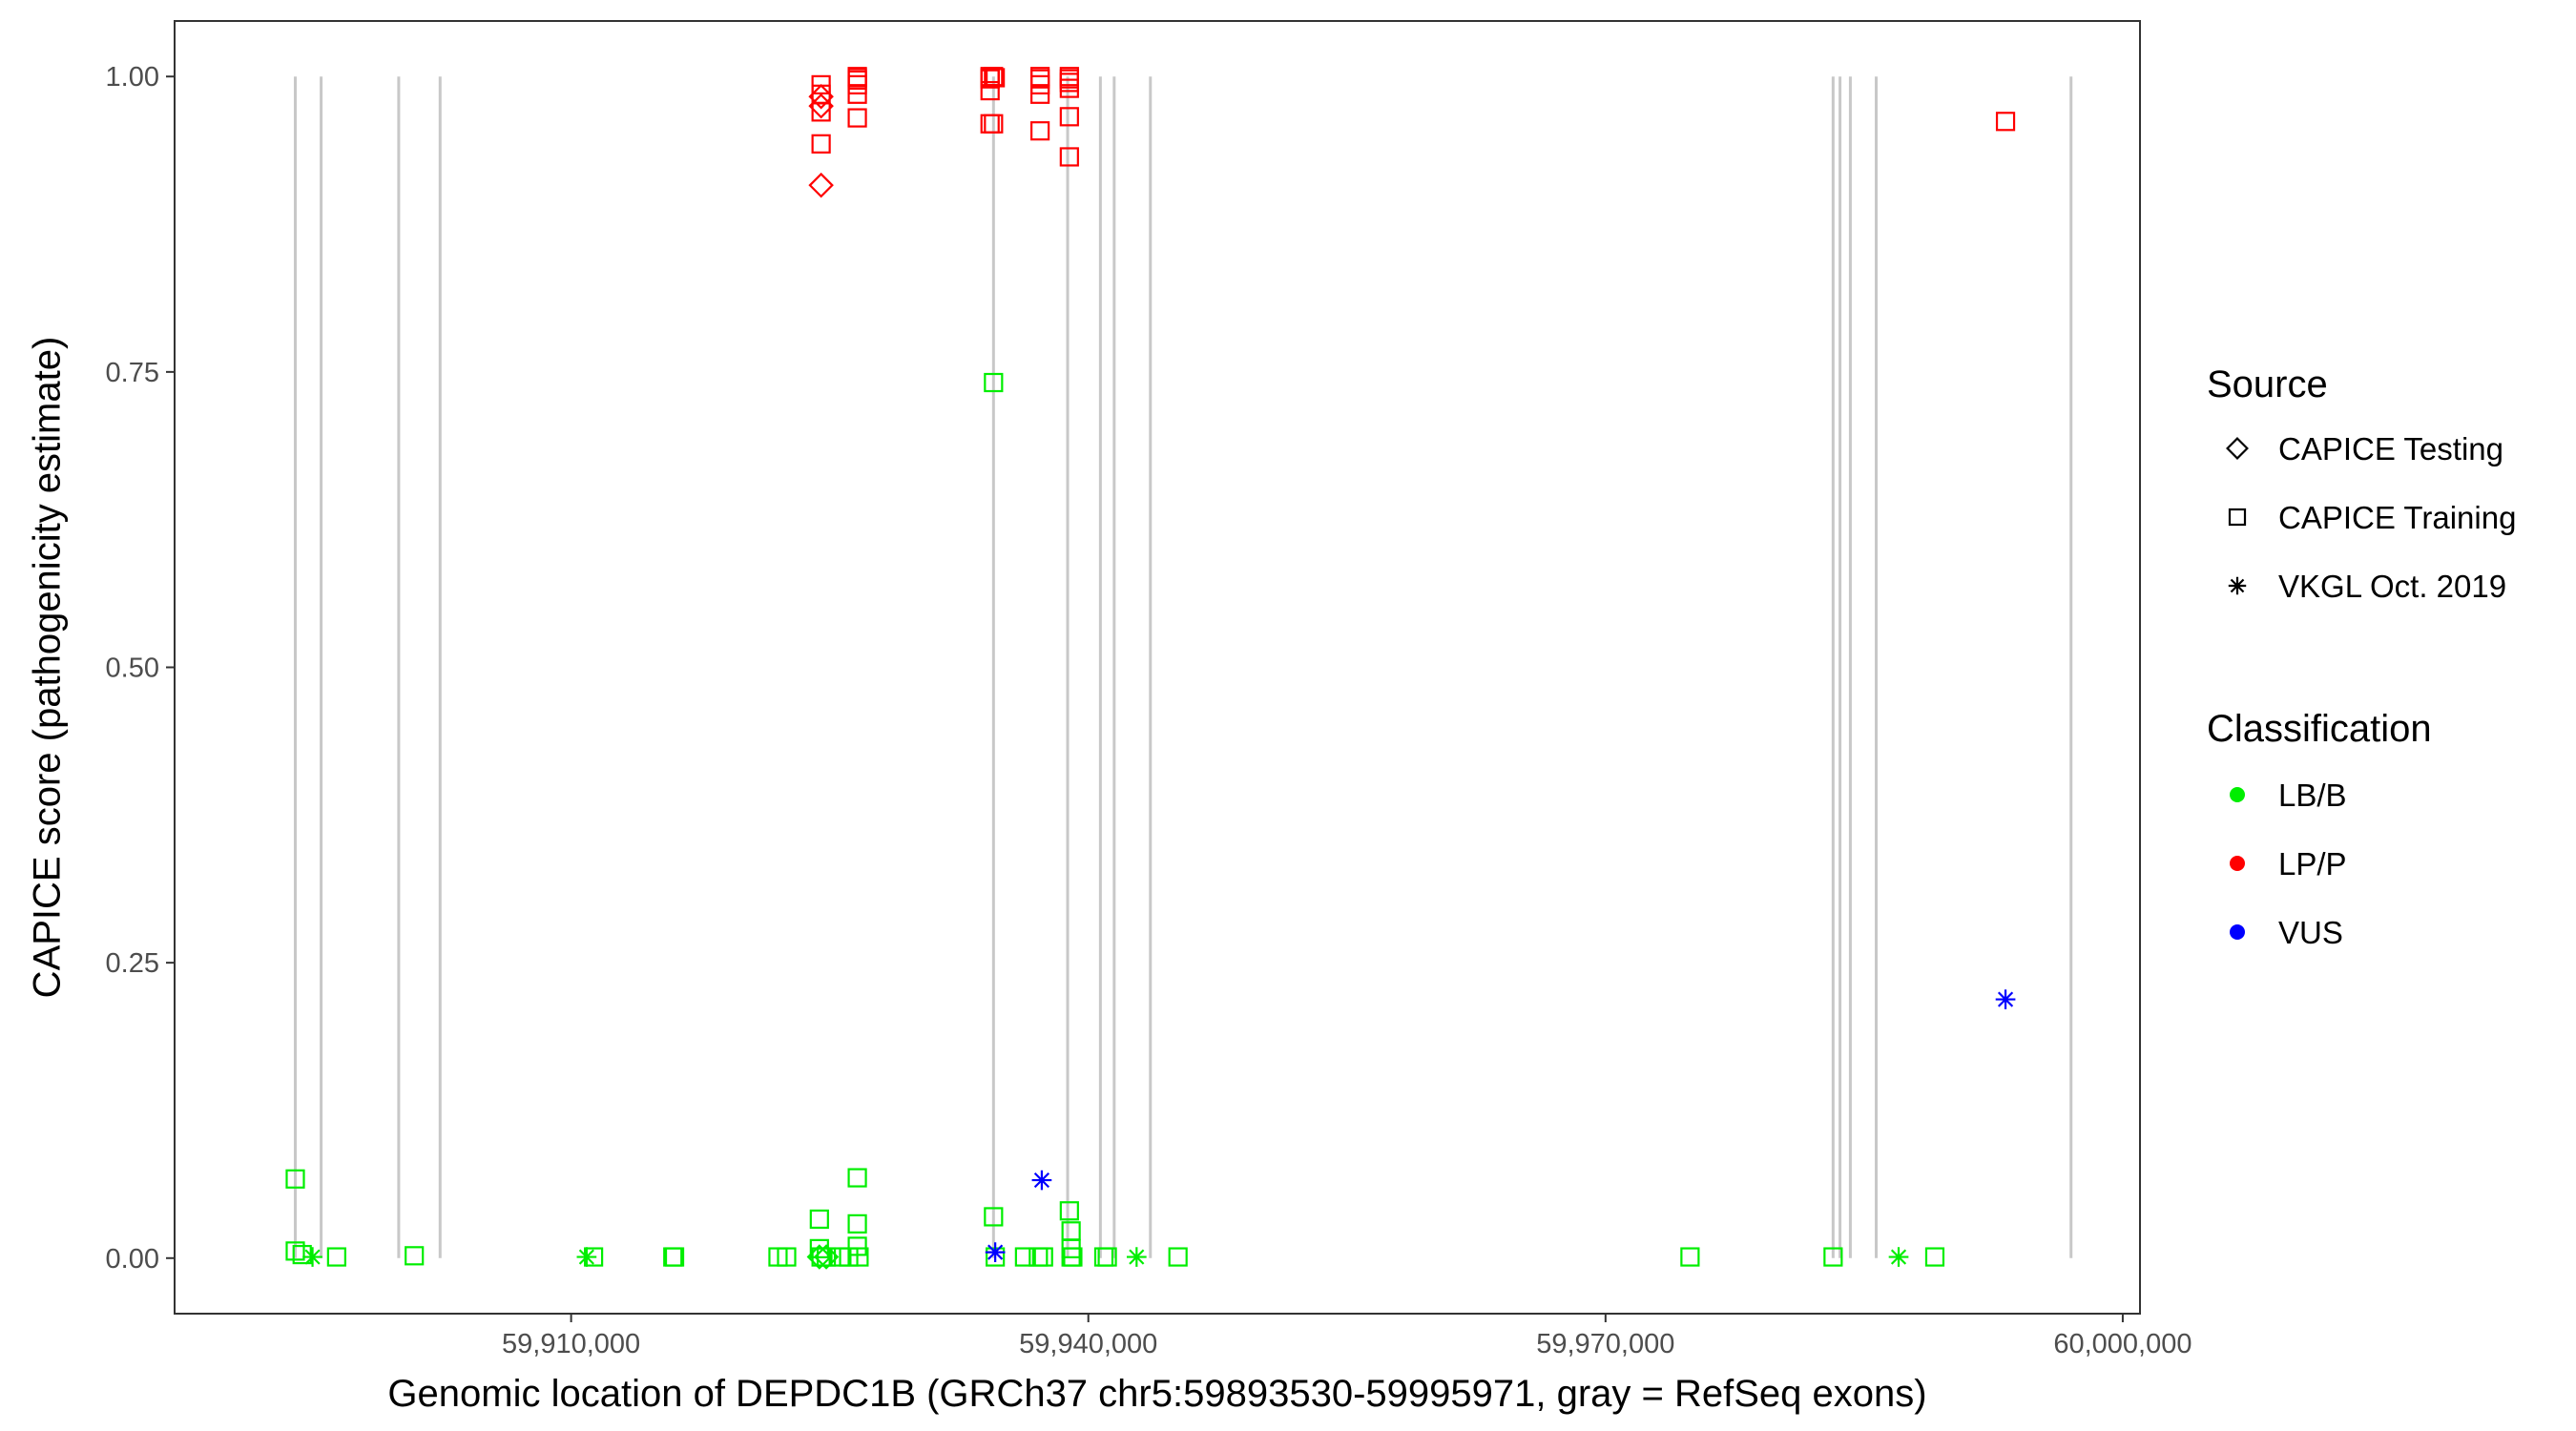  I want to click on legend-classification-title: Classification, so click(2319, 729).